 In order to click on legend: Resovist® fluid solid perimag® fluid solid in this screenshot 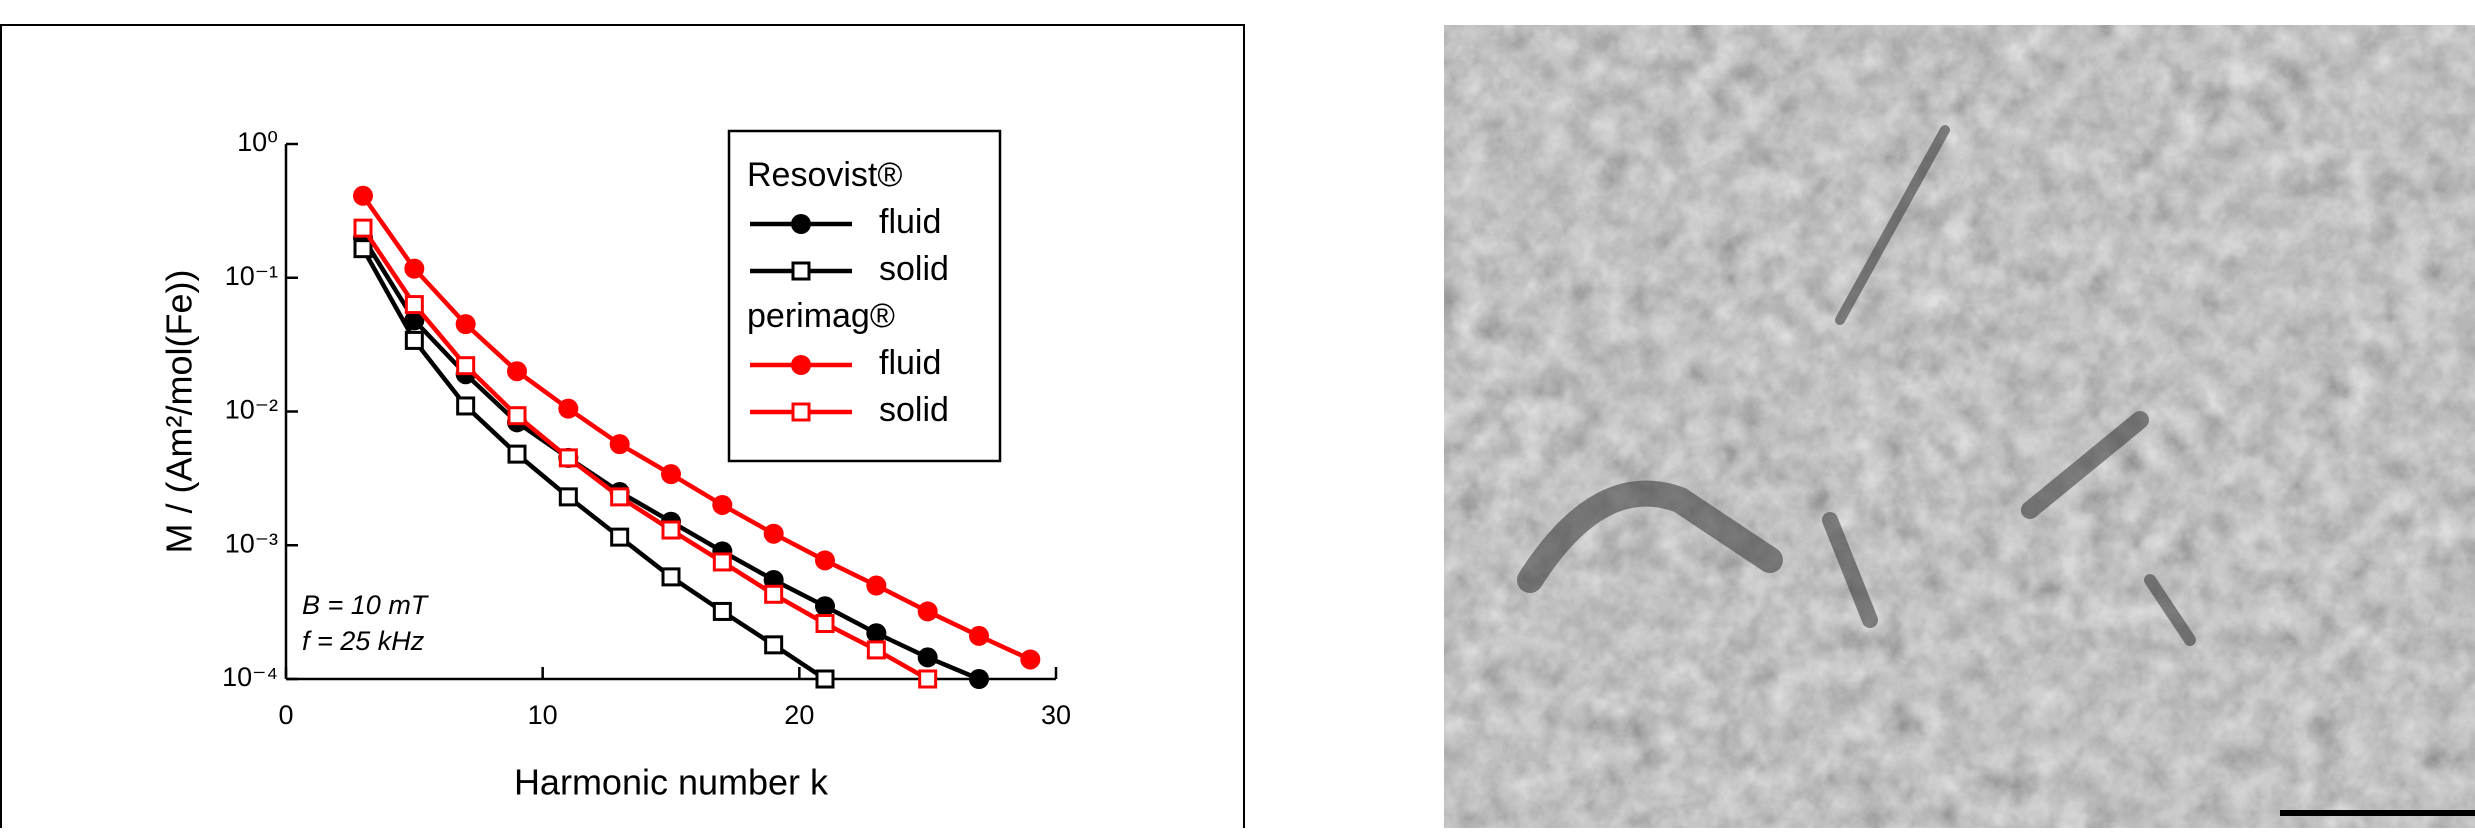, I will do `click(864, 296)`.